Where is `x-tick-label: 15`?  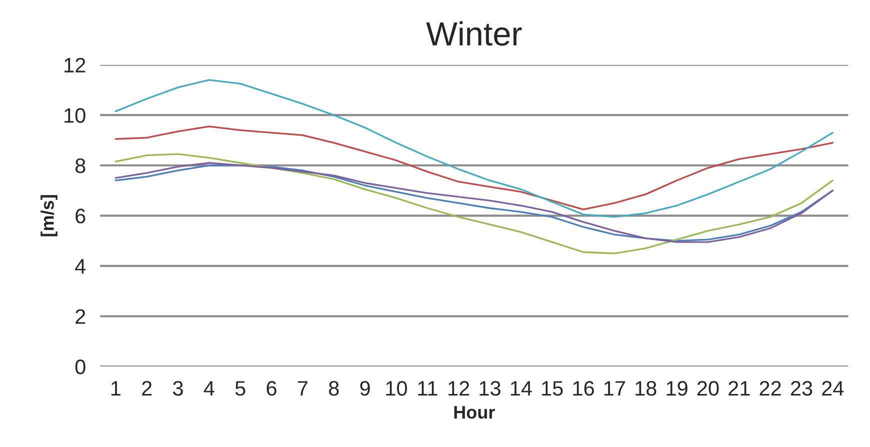 x-tick-label: 15 is located at coordinates (552, 388).